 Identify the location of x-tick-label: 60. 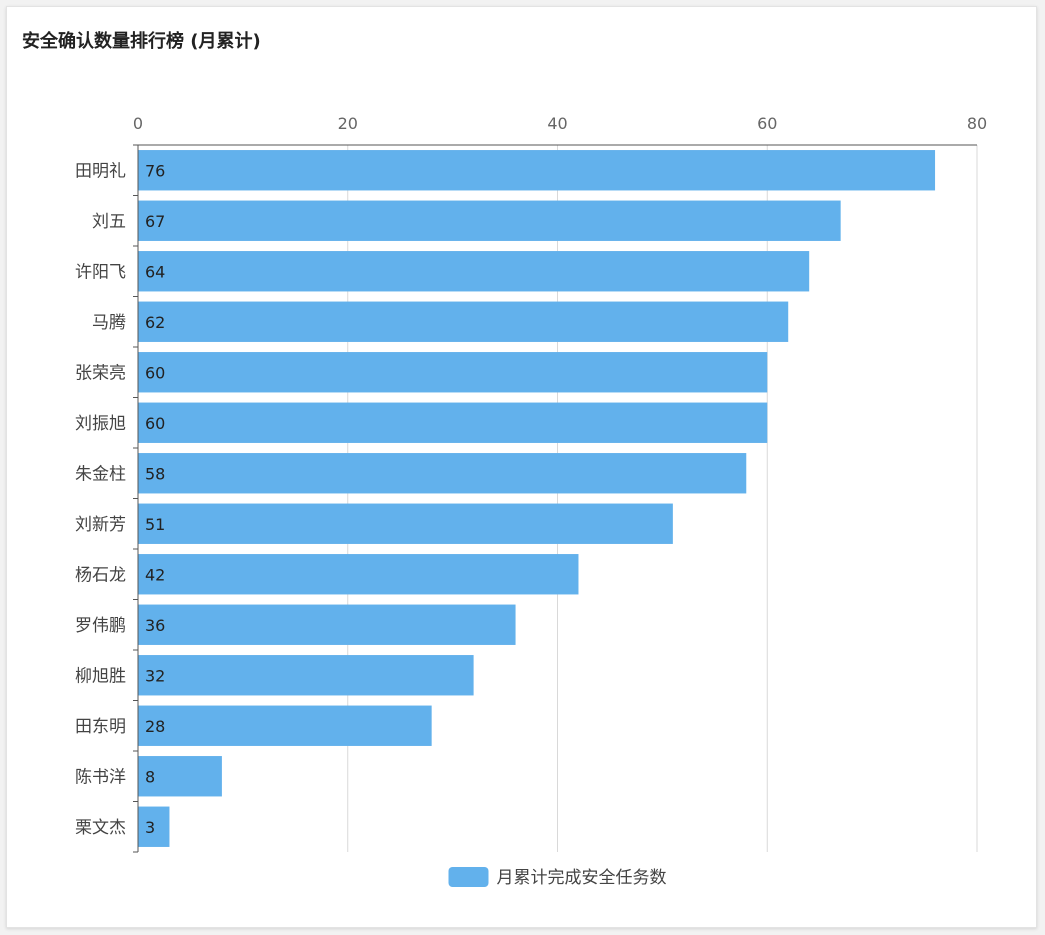
(767, 123).